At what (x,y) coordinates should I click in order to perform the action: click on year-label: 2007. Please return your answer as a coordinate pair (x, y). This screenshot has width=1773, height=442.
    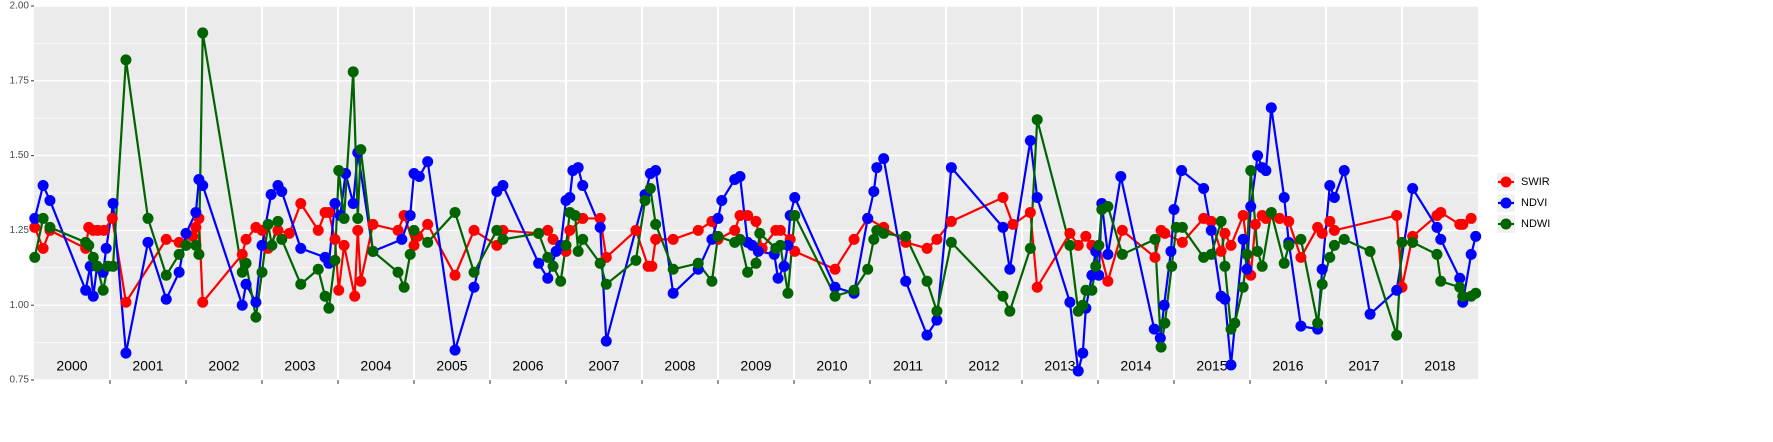
    Looking at the image, I should click on (603, 366).